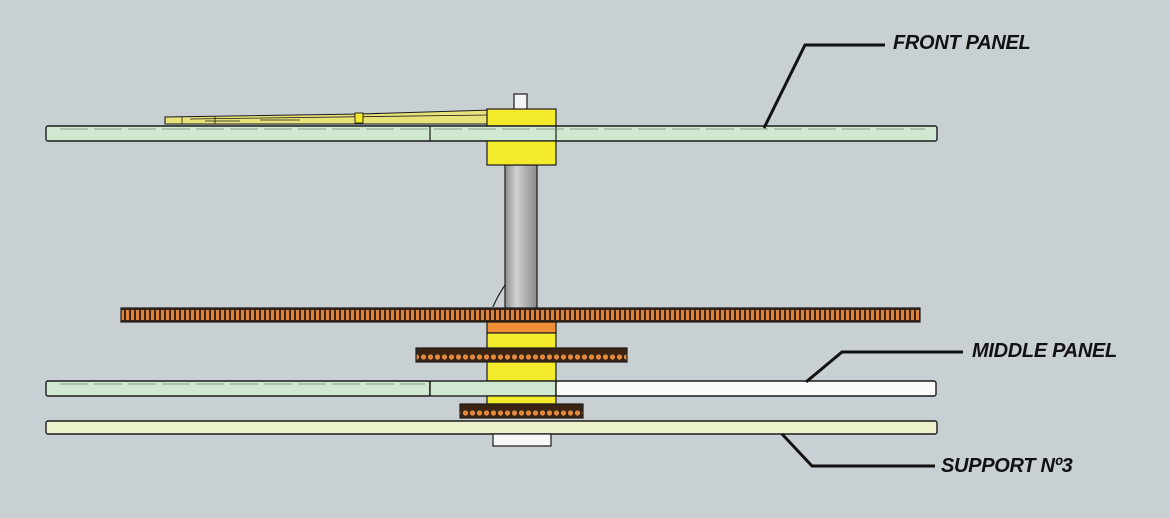 The image size is (1170, 518). What do you see at coordinates (499, 296) in the screenshot?
I see `shaft-wire` at bounding box center [499, 296].